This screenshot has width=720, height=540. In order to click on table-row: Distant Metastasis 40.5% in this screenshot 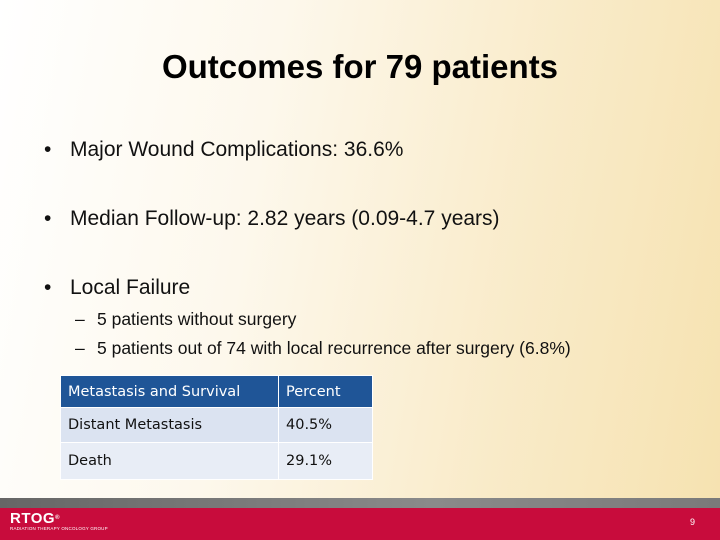, I will do `click(216, 425)`.